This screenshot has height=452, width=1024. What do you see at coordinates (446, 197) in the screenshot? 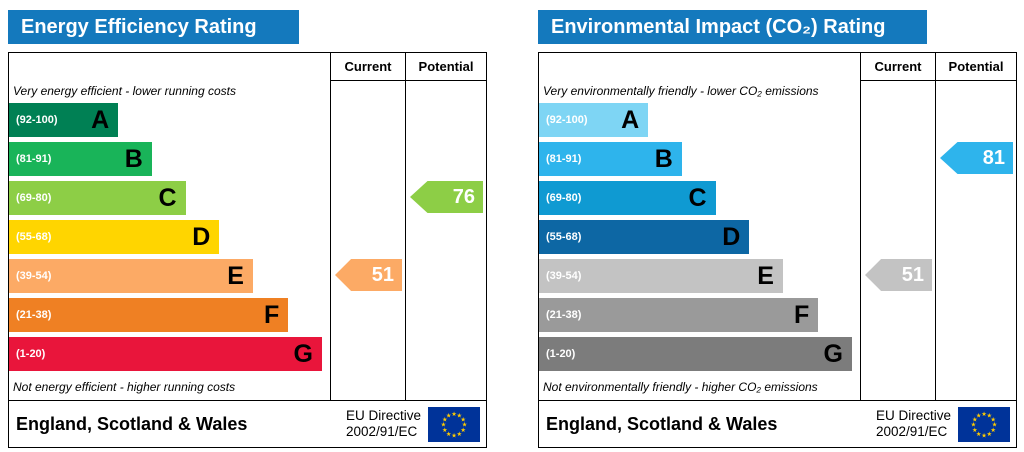
I see `potential-rating-arrow: 76` at bounding box center [446, 197].